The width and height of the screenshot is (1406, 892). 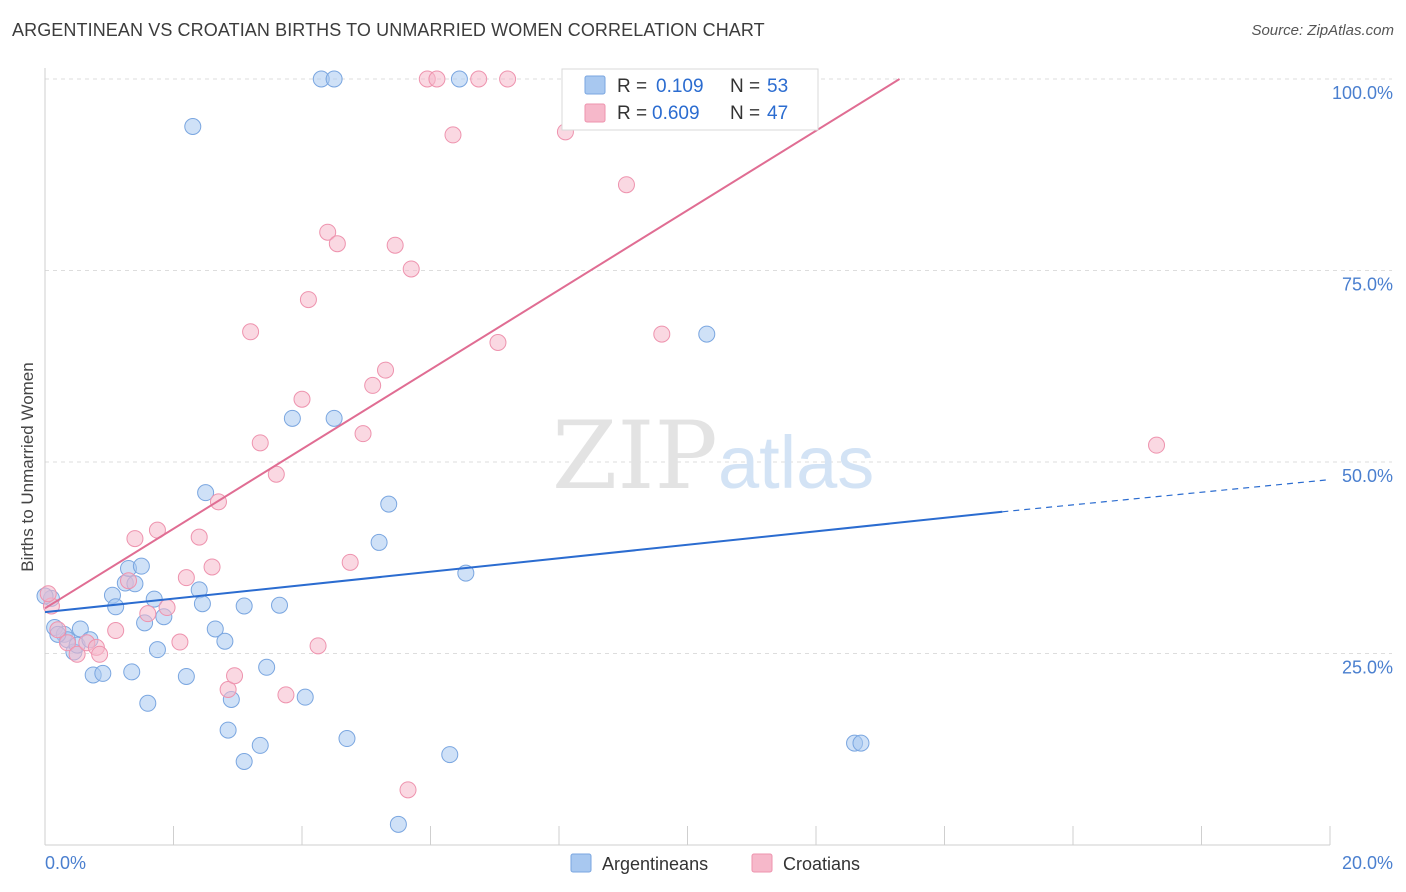 What do you see at coordinates (777, 86) in the screenshot?
I see `legend-n-value: 53` at bounding box center [777, 86].